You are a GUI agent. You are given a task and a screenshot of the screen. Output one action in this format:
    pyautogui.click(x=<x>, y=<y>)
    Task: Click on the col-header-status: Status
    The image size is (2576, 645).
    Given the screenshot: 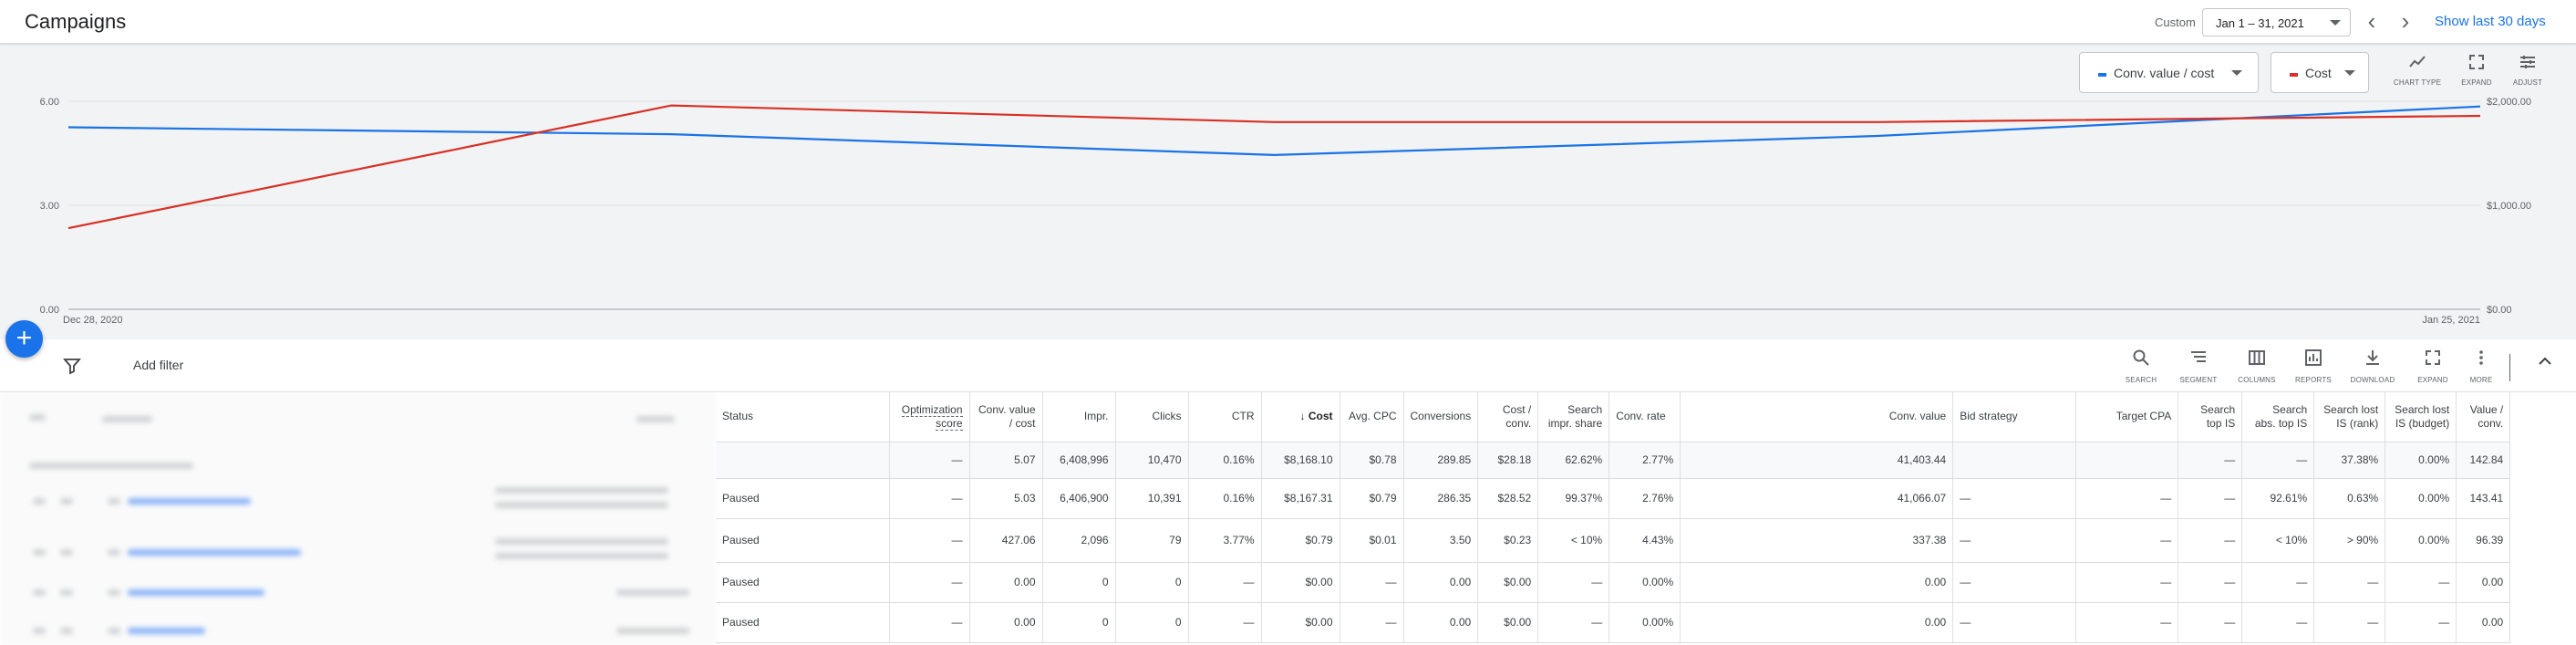 What is the action you would take?
    pyautogui.click(x=803, y=417)
    